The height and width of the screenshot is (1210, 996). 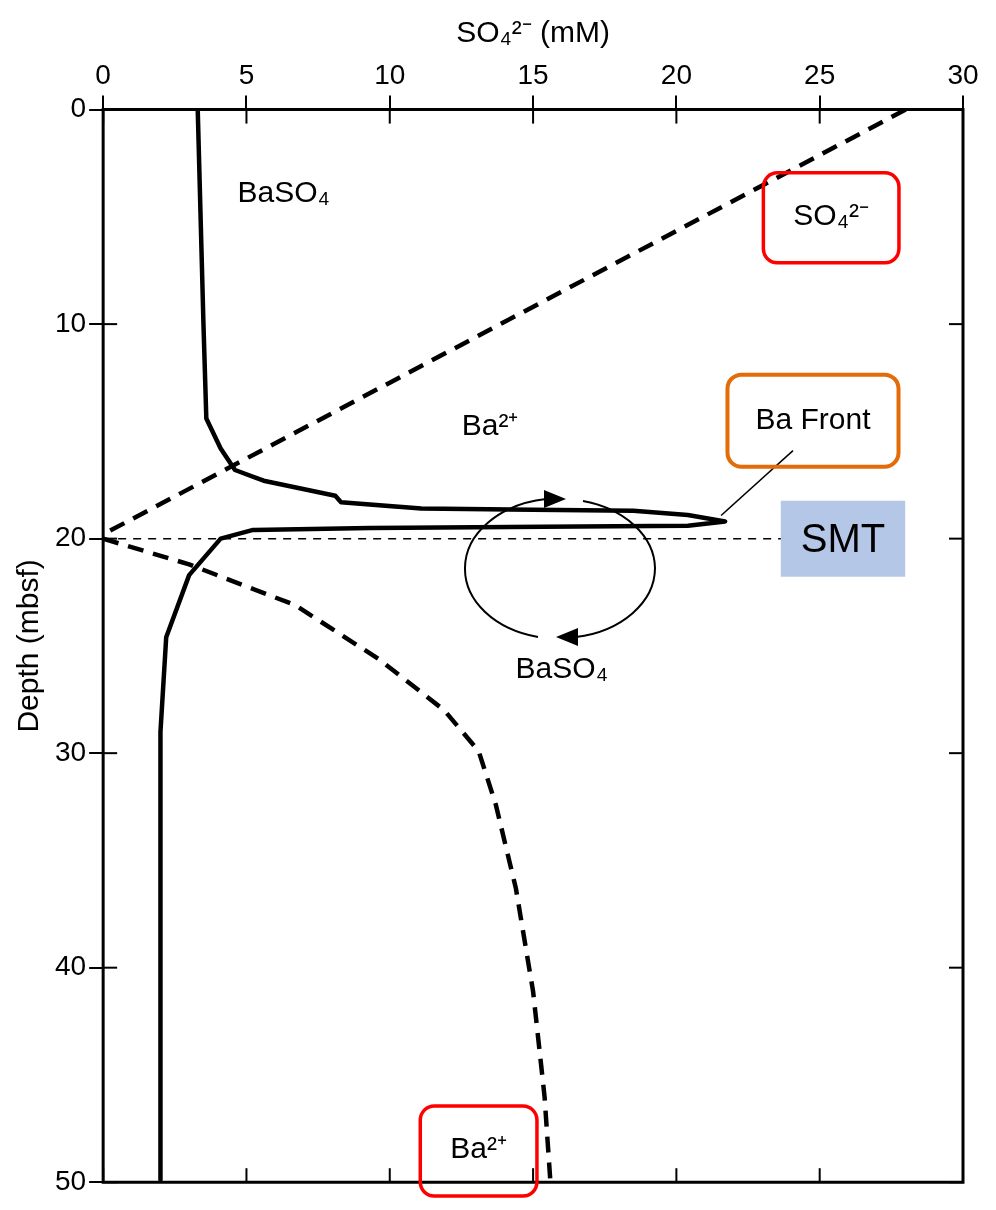 What do you see at coordinates (843, 537) in the screenshot?
I see `ref-line-label: SMT` at bounding box center [843, 537].